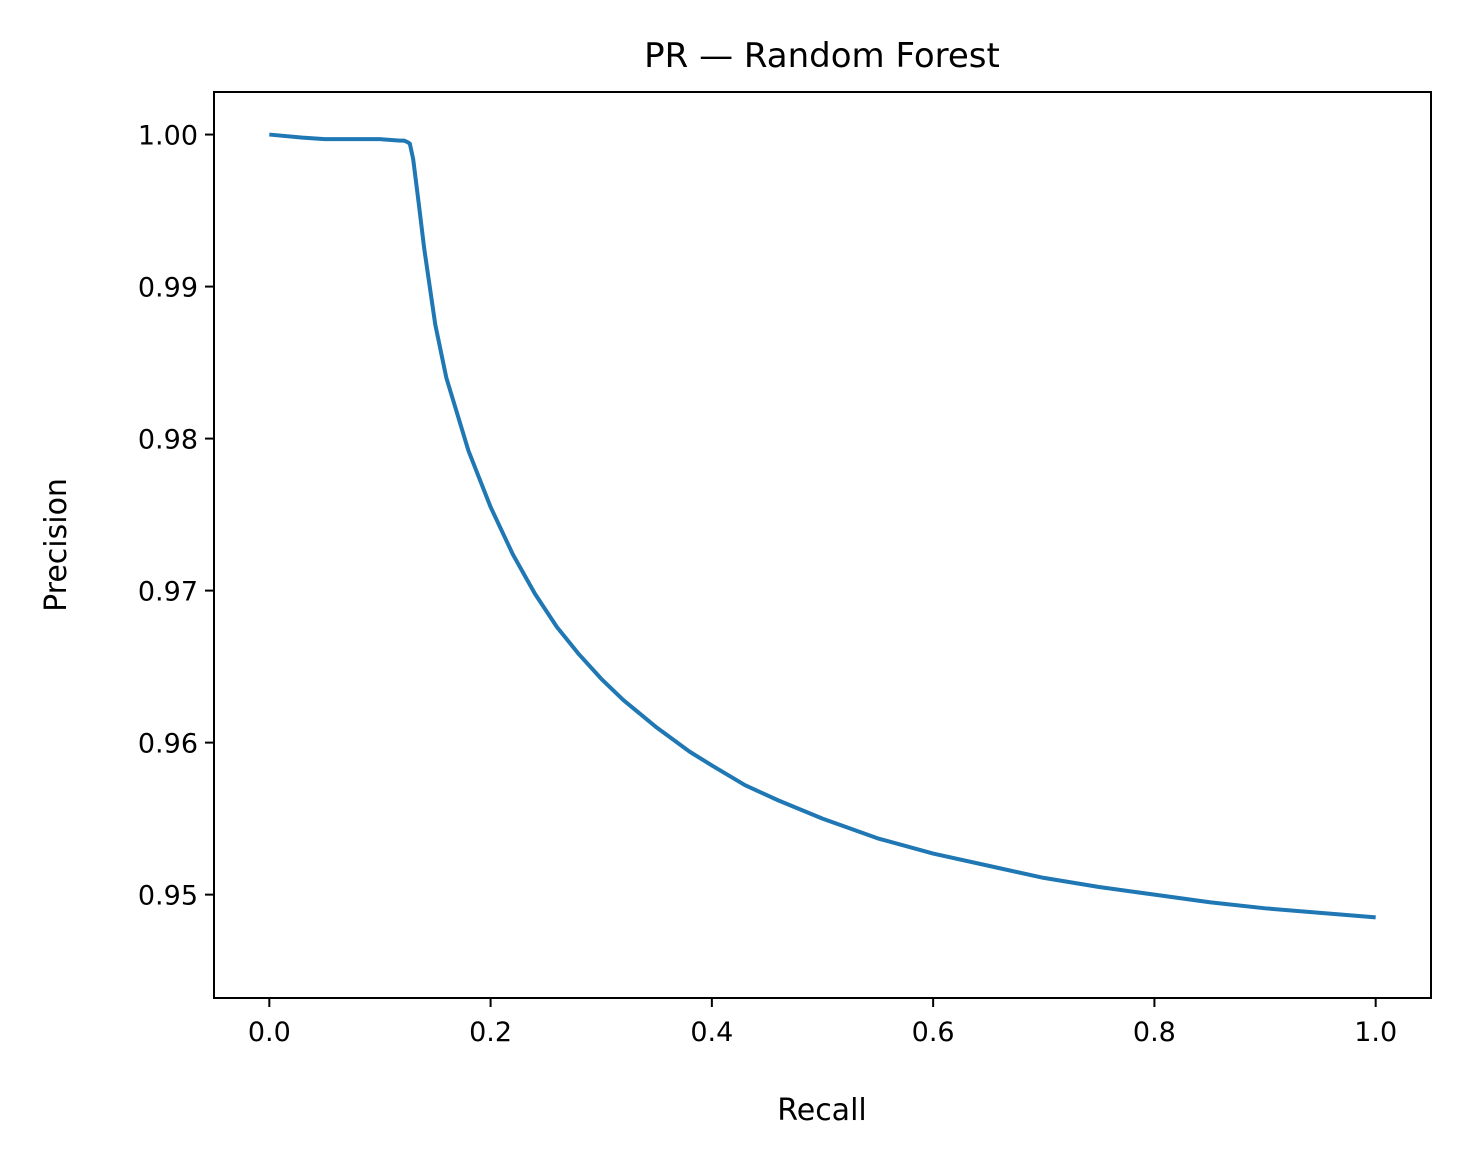 The height and width of the screenshot is (1161, 1460). What do you see at coordinates (269, 1032) in the screenshot?
I see `x-tick-label: 0.0` at bounding box center [269, 1032].